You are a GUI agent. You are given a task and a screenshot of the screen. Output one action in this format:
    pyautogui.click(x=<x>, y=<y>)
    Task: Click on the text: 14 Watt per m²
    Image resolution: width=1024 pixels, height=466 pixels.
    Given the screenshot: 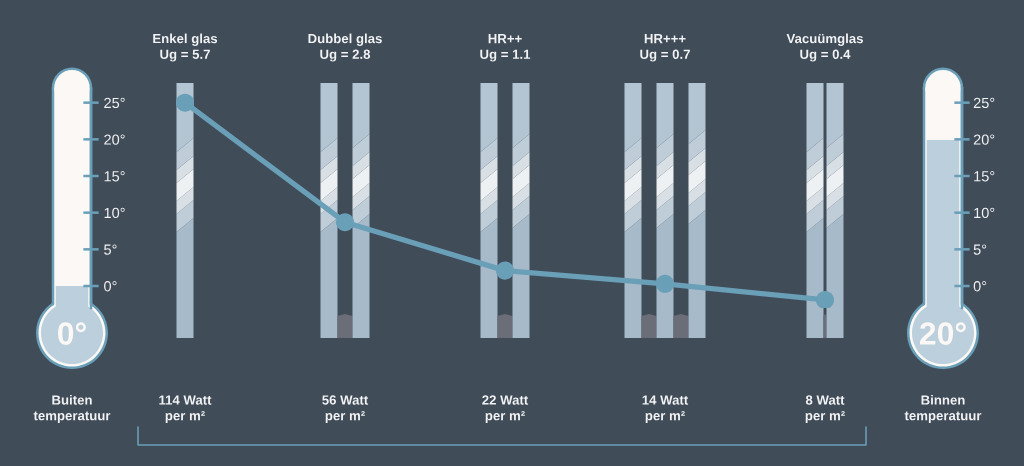 What is the action you would take?
    pyautogui.click(x=665, y=409)
    